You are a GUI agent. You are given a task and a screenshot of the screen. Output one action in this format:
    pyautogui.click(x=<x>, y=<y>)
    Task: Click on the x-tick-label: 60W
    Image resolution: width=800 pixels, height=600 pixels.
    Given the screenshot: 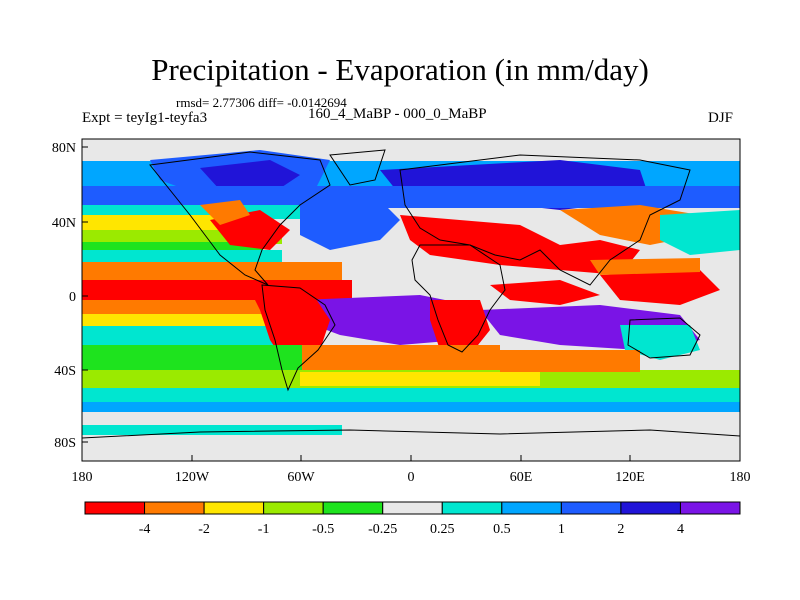 What is the action you would take?
    pyautogui.click(x=301, y=477)
    